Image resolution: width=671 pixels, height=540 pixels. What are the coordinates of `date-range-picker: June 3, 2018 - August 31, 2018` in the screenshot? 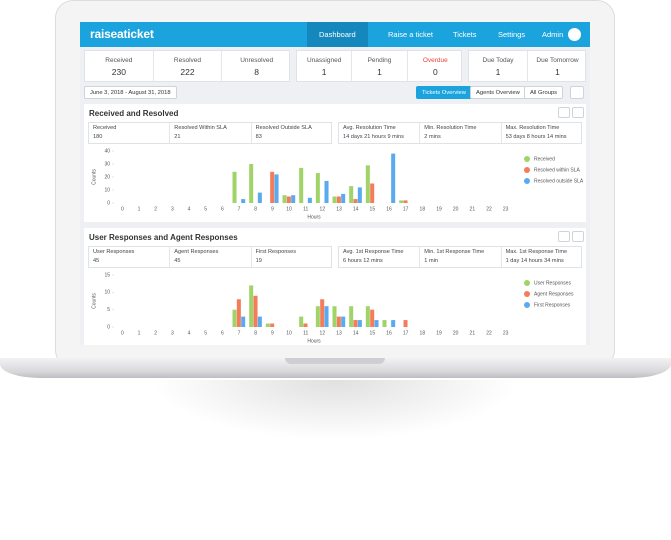 It's located at (130, 92).